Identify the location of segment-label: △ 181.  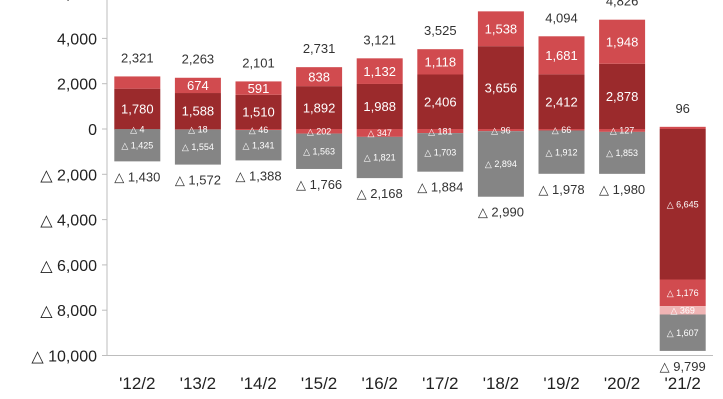
(440, 131).